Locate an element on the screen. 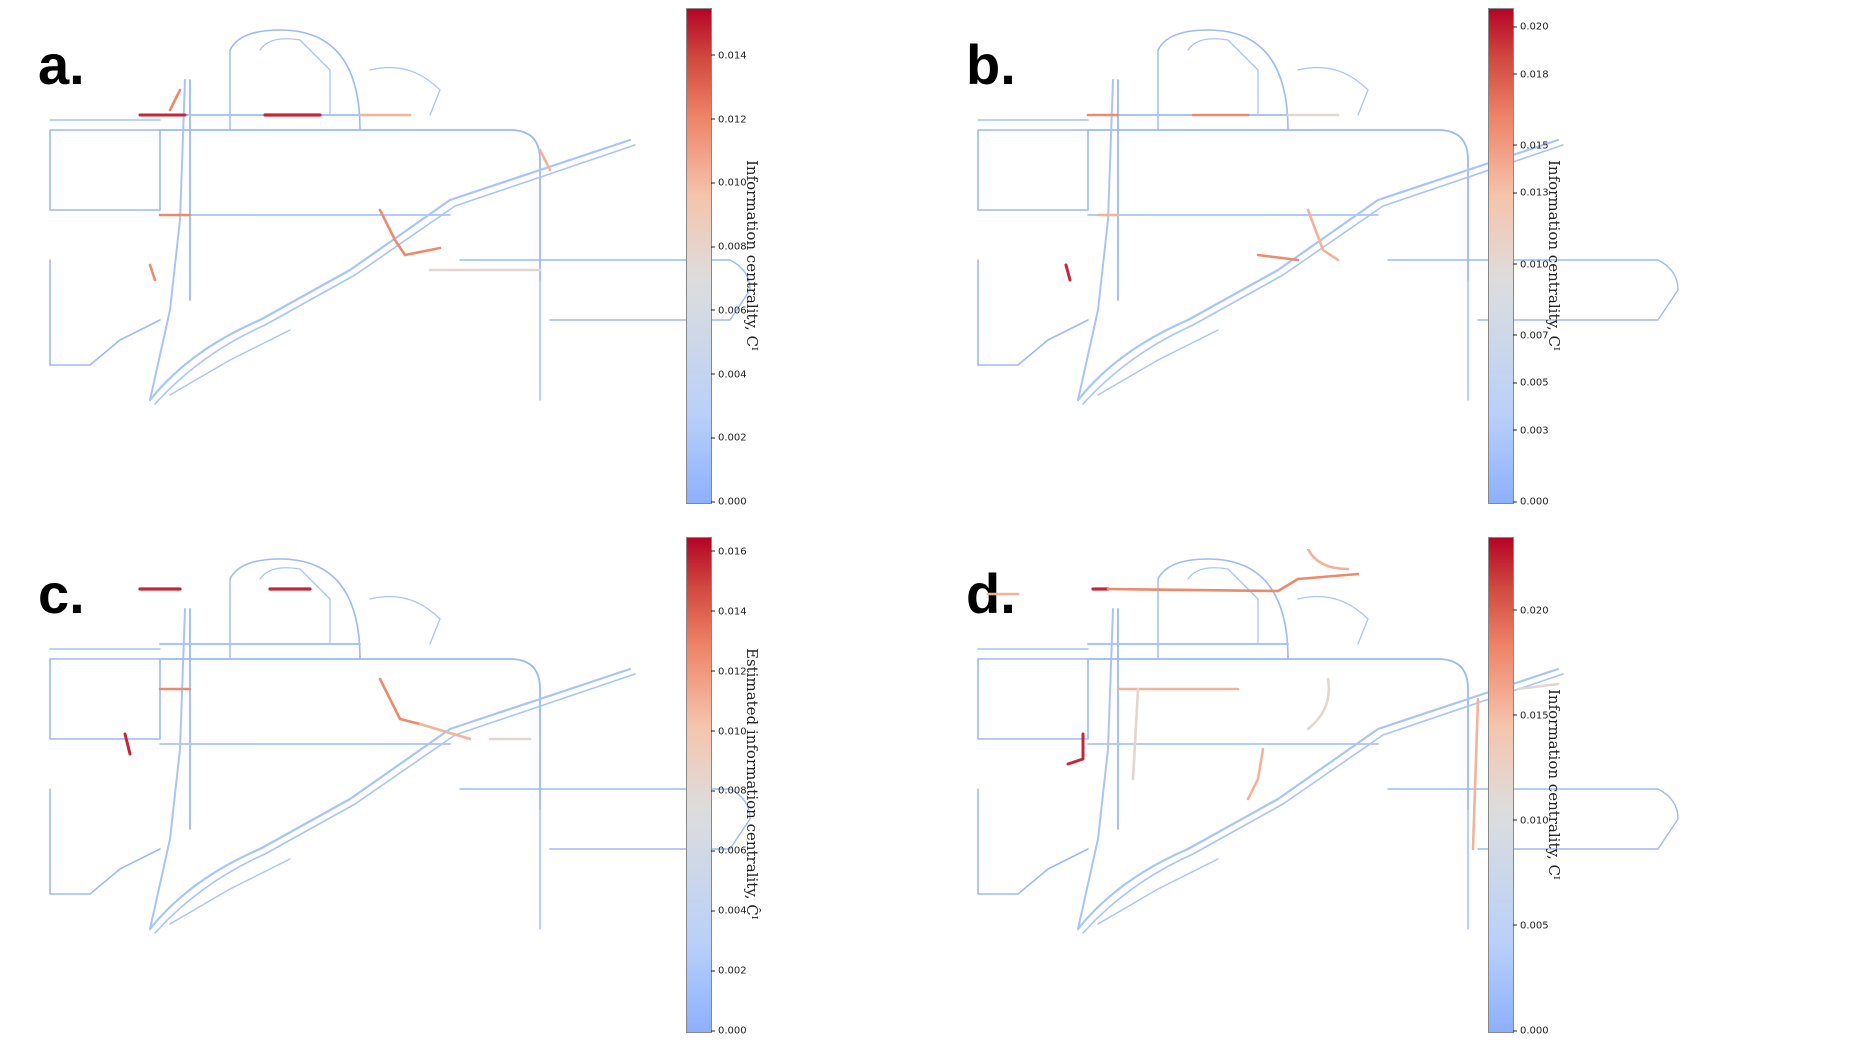 Image resolution: width=1856 pixels, height=1058 pixels. colorbar-tick-label: 0.018 is located at coordinates (1531, 74).